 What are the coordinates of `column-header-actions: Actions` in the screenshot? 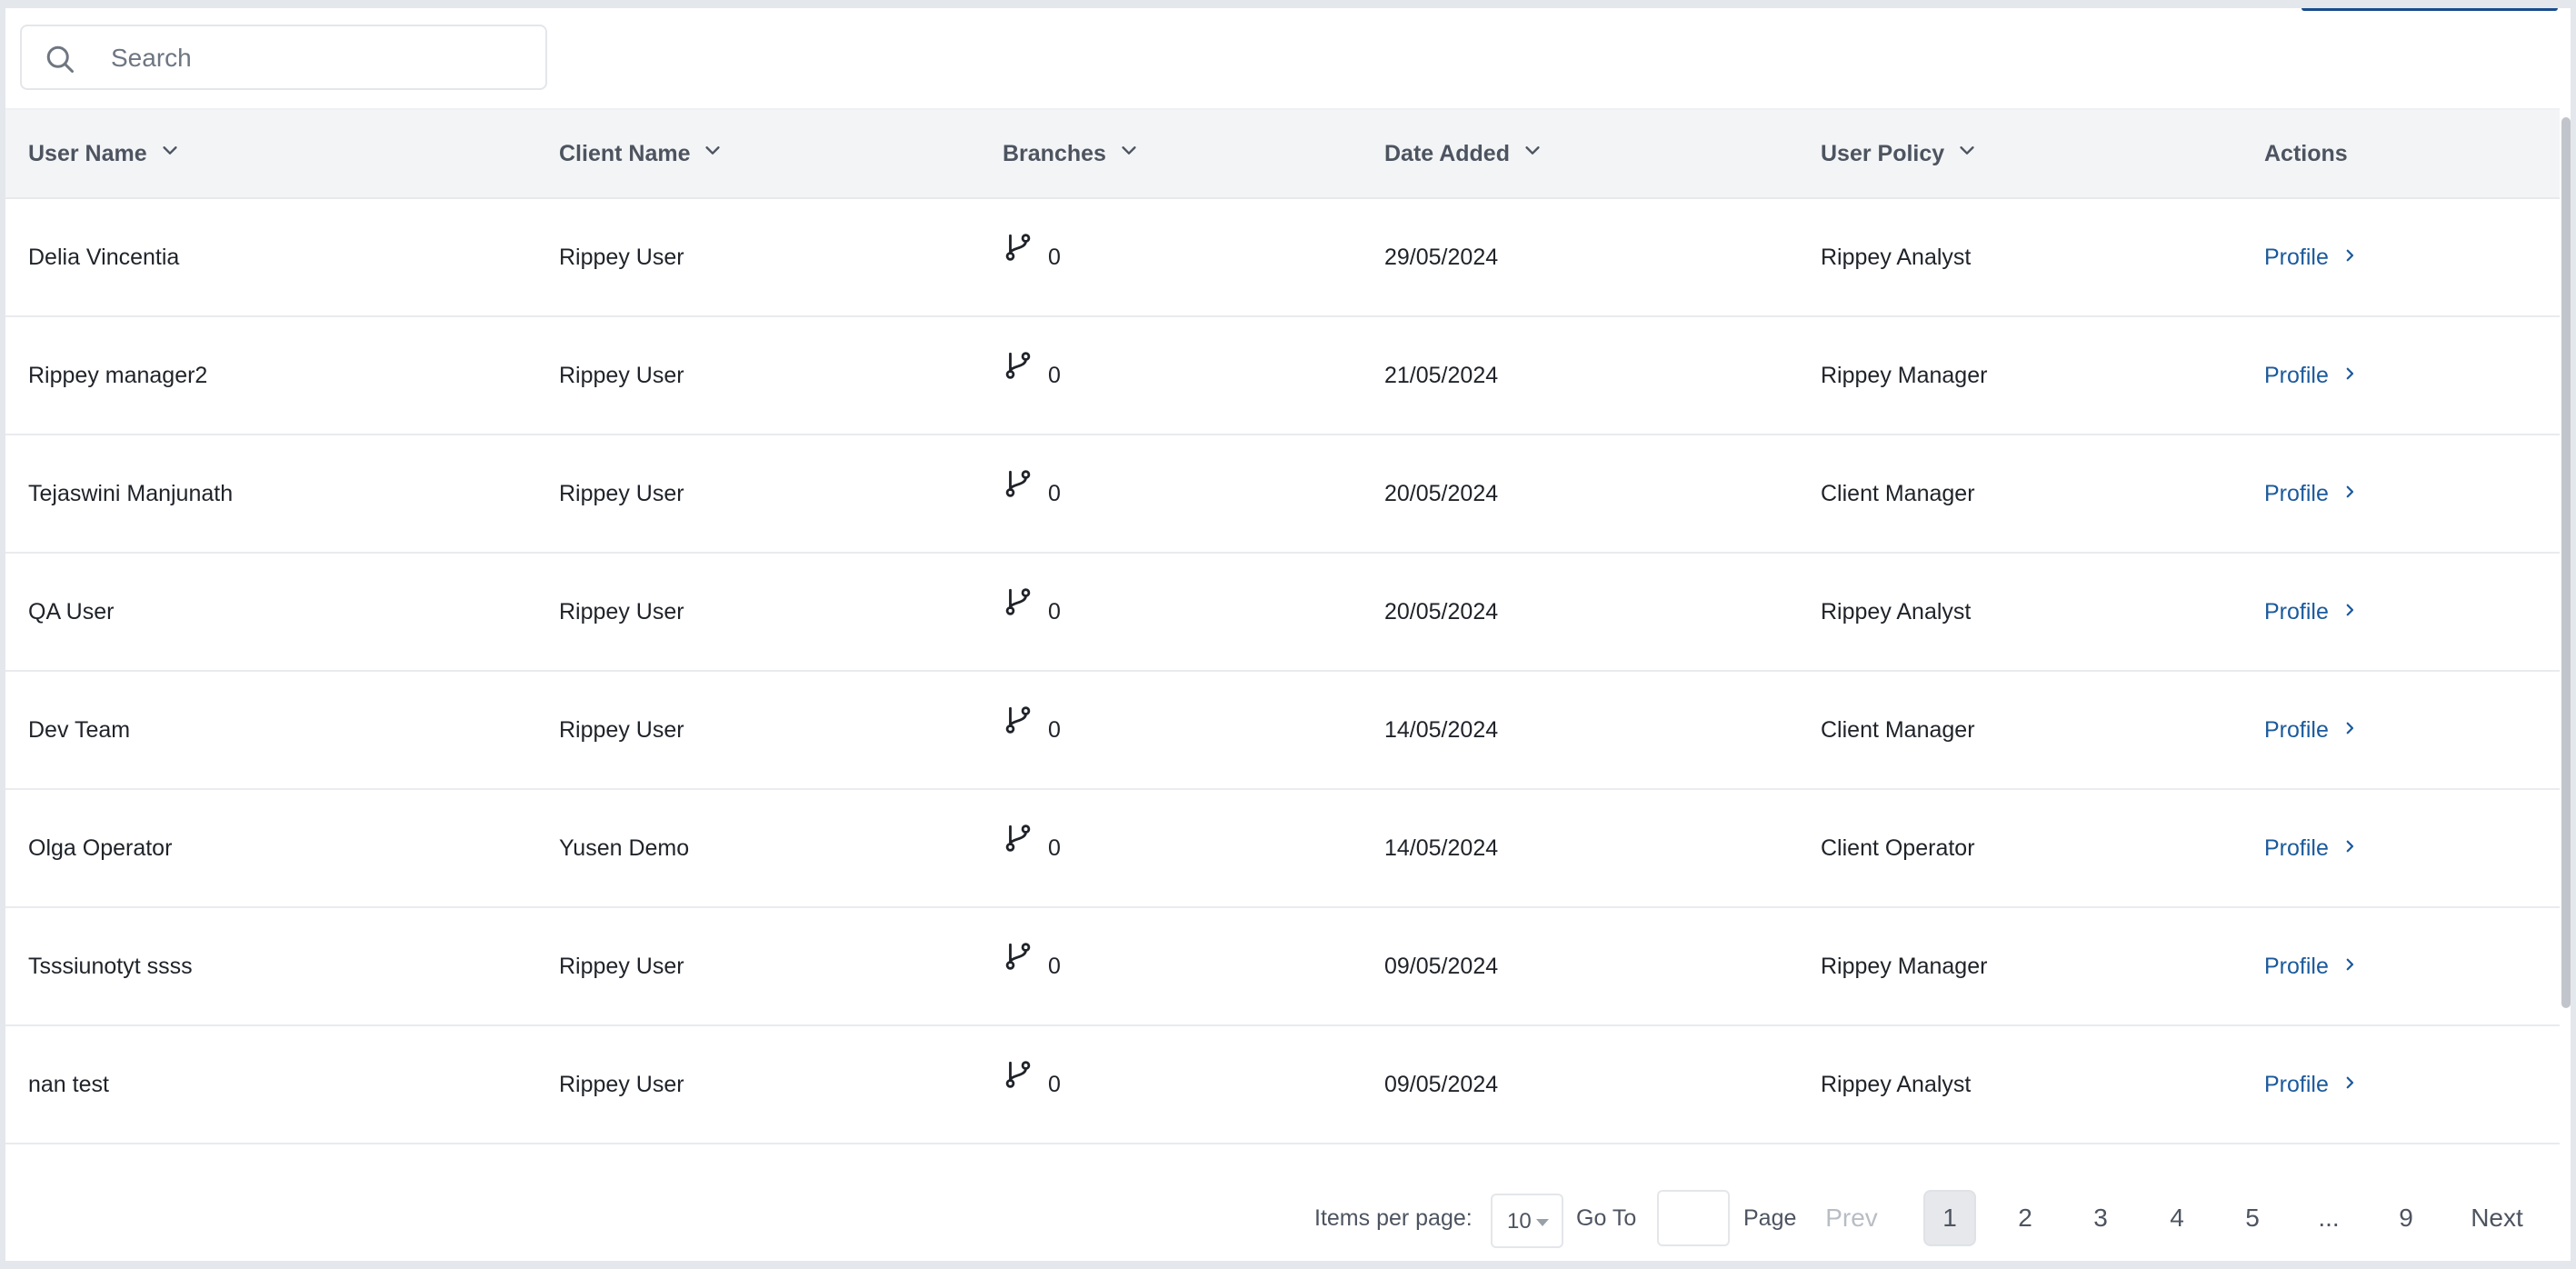 It's located at (2306, 154).